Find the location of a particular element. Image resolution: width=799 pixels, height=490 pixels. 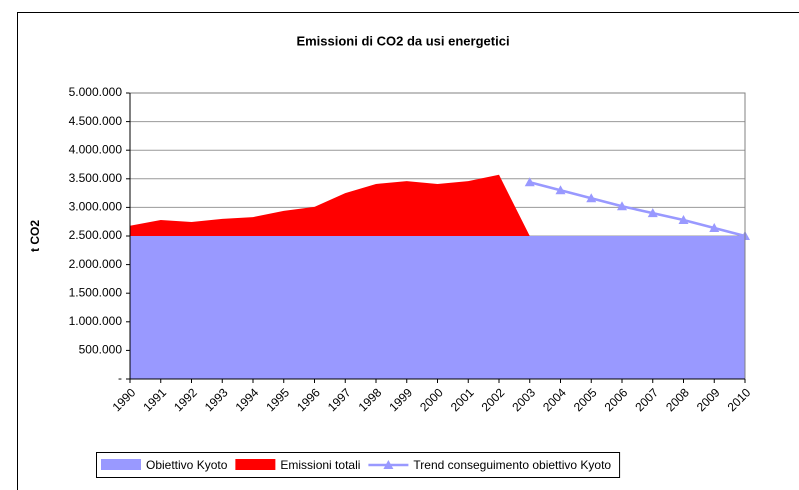

legend-label: Emissioni totali is located at coordinates (320, 465).